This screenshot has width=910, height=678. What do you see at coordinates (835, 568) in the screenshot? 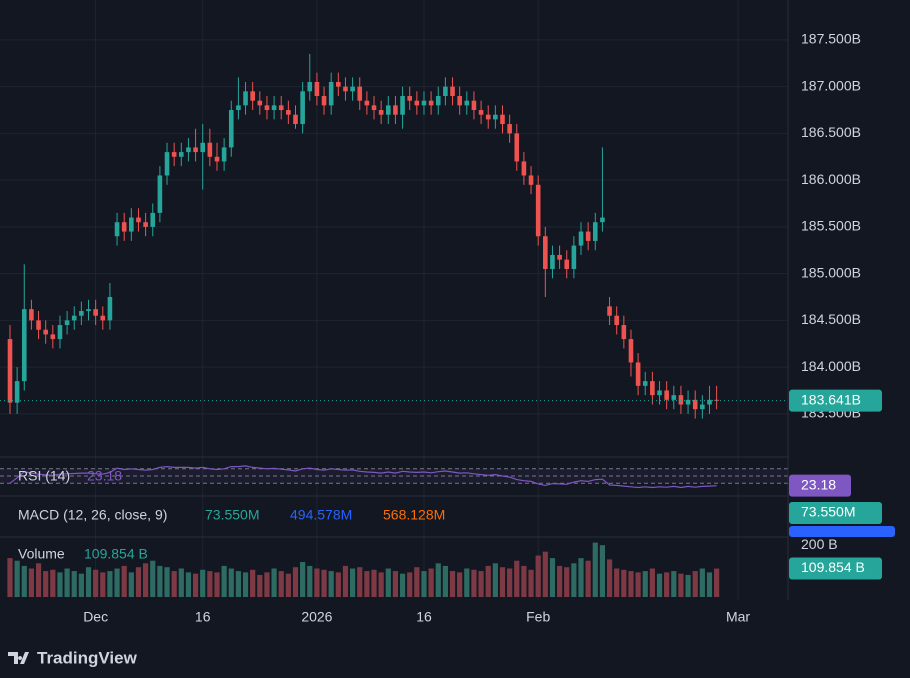
I see `volume-box` at bounding box center [835, 568].